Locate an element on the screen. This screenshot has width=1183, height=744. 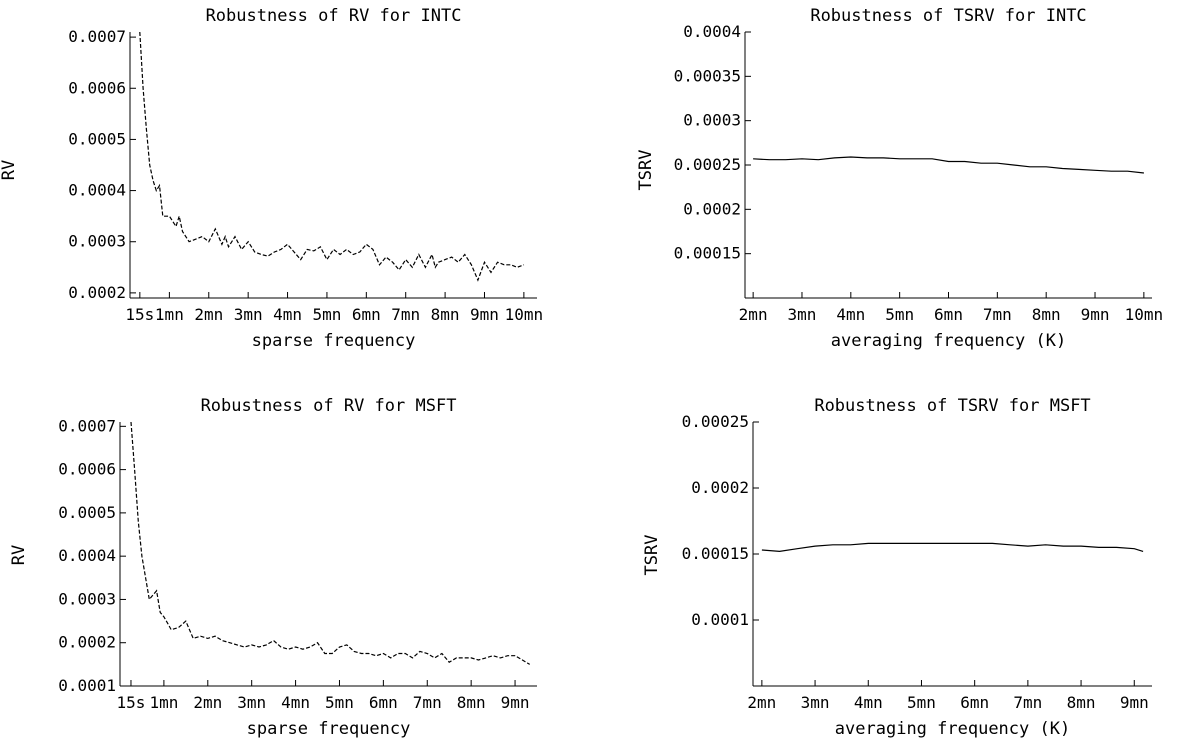
chart-title: Robustness of TSRV for INTC is located at coordinates (948, 16).